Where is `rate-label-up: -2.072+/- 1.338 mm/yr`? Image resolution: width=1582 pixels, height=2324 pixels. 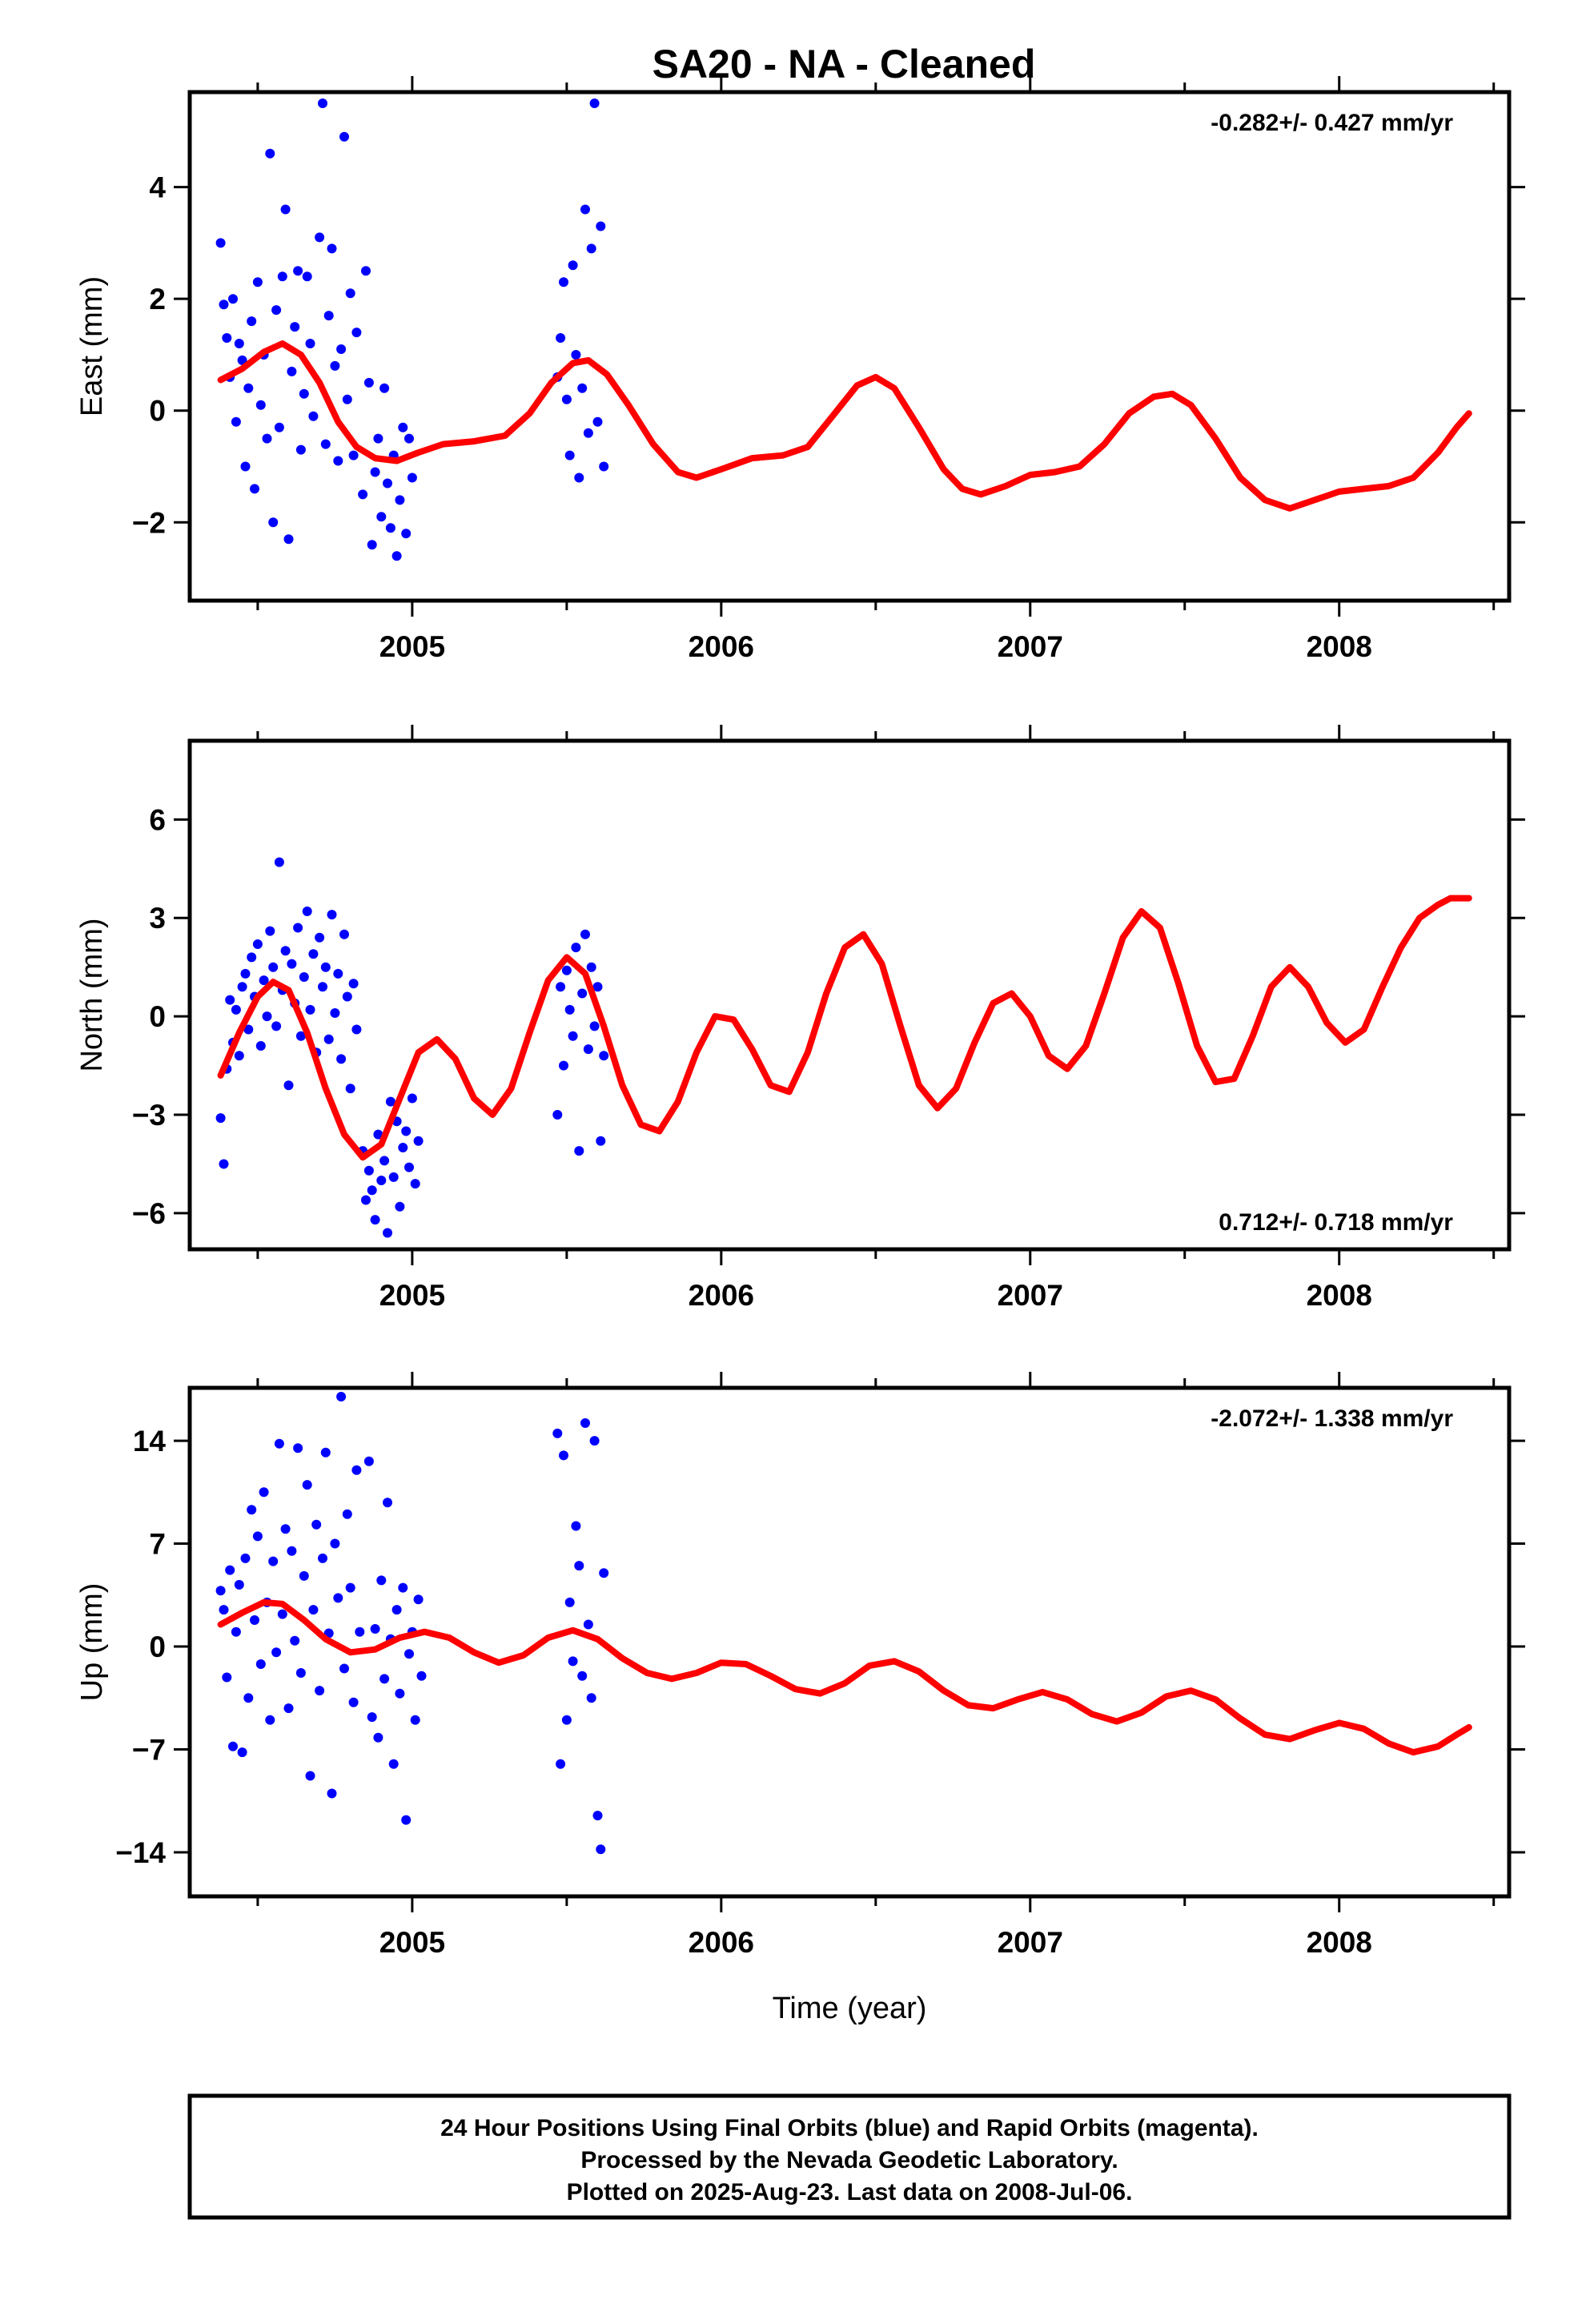 rate-label-up: -2.072+/- 1.338 mm/yr is located at coordinates (1332, 1418).